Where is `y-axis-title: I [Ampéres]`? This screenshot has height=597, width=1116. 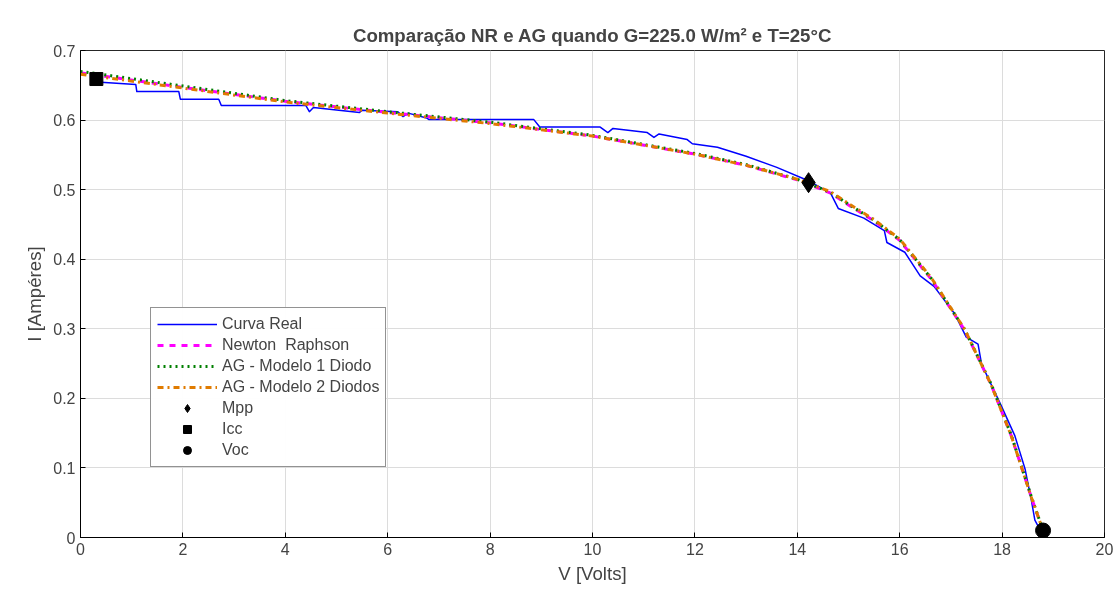 y-axis-title: I [Ampéres] is located at coordinates (35, 294).